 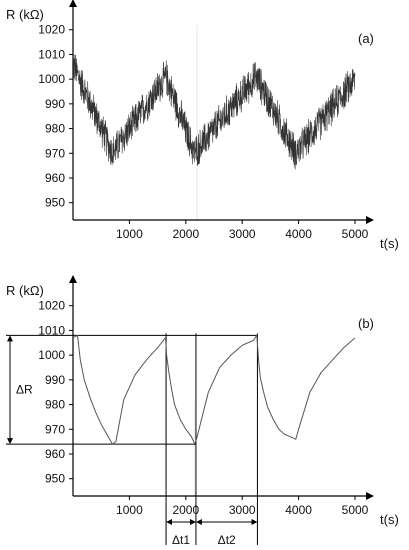 What do you see at coordinates (55, 116) in the screenshot?
I see `panel-a-y-ticks: 950 960 970 980 990 1000 1010 1020` at bounding box center [55, 116].